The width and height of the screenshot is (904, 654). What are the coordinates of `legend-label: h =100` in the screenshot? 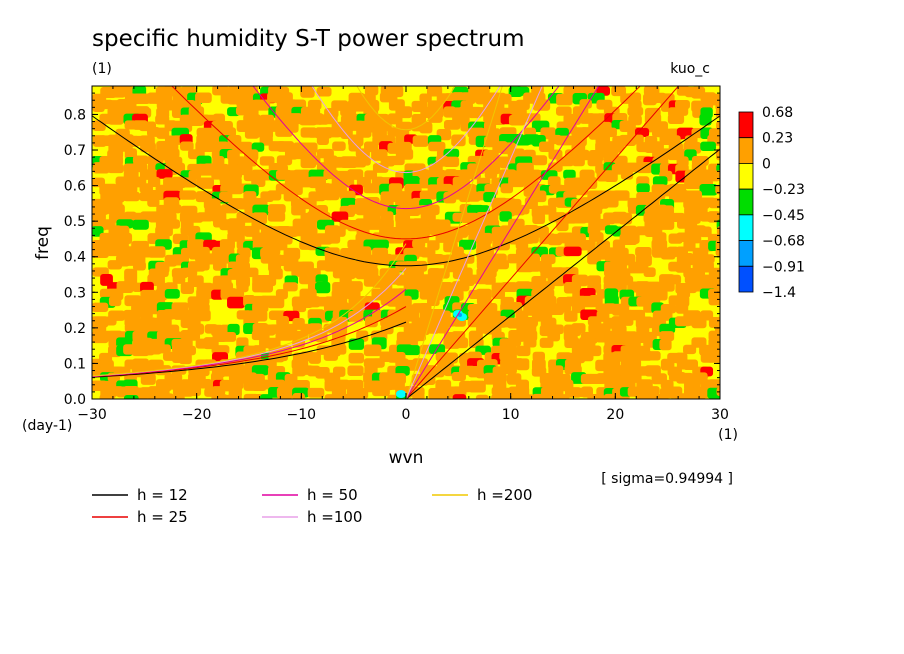 It's located at (334, 517).